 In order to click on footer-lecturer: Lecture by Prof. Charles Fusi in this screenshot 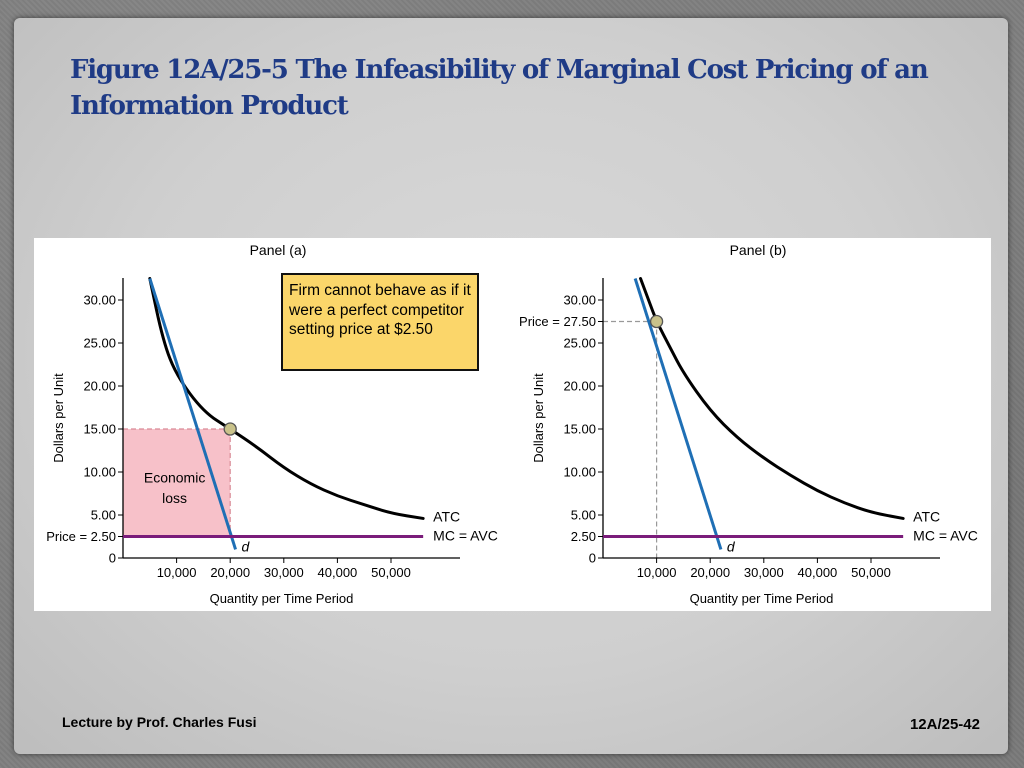, I will do `click(159, 722)`.